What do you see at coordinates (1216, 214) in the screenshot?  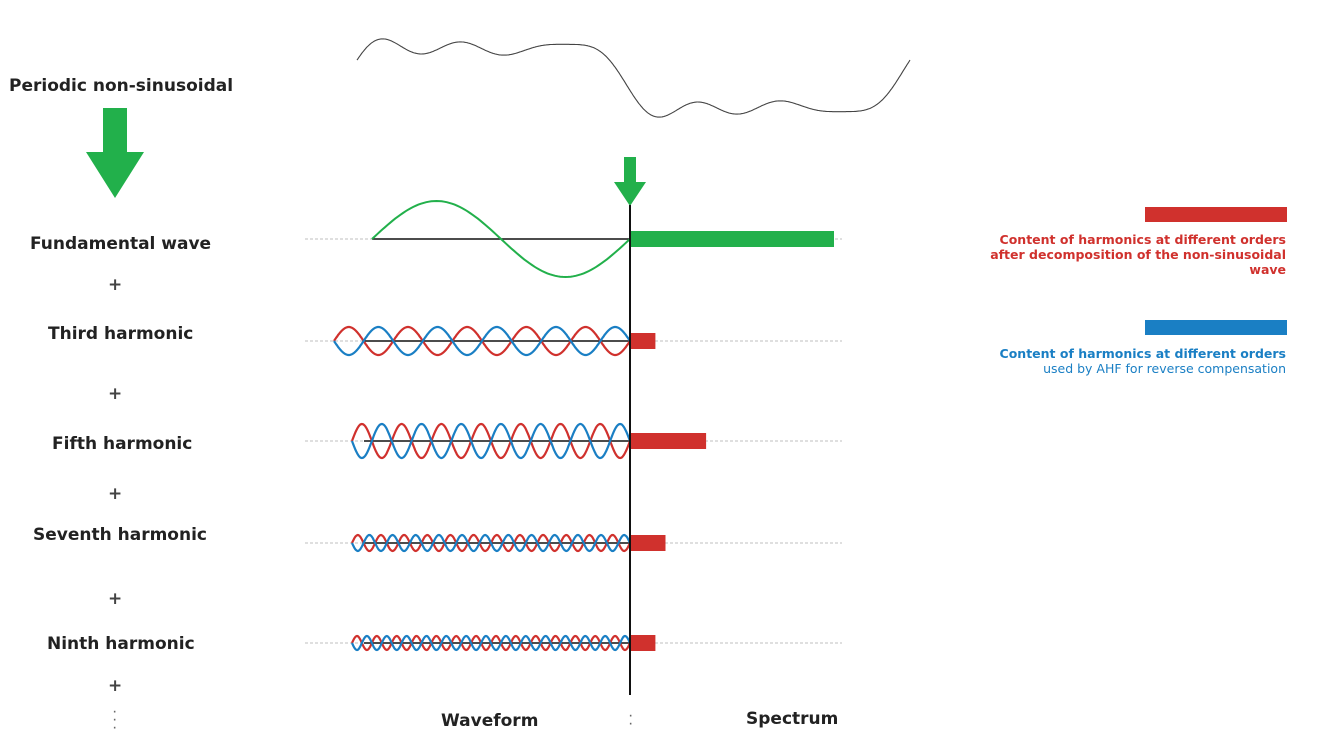 I see `legend-red-swatch` at bounding box center [1216, 214].